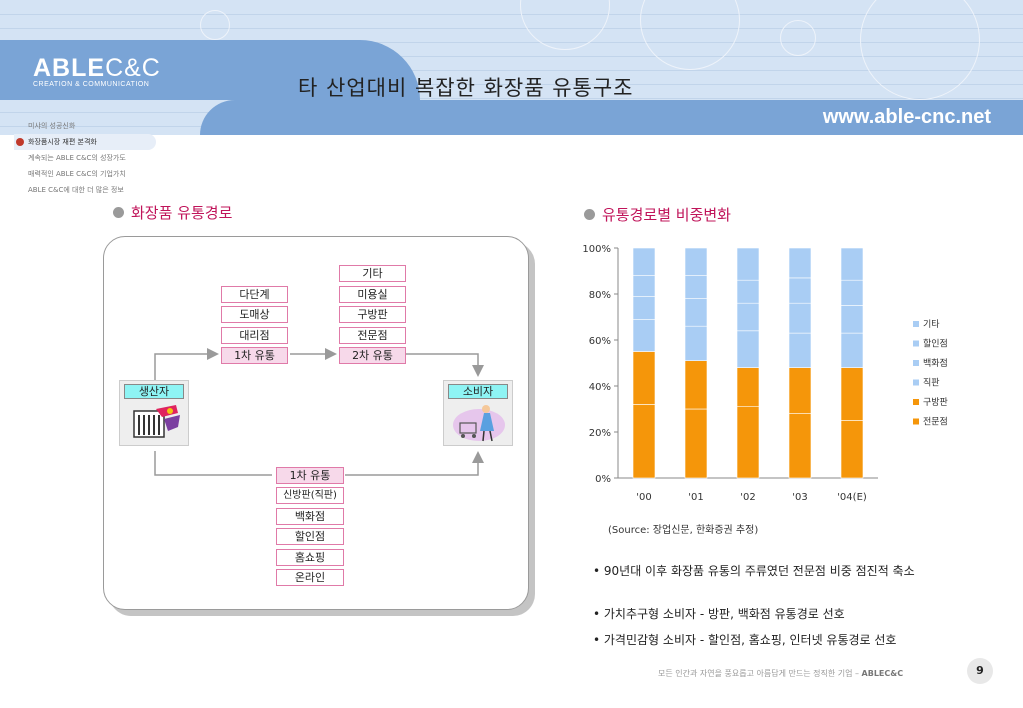  I want to click on consumer-node: 소비자, so click(478, 413).